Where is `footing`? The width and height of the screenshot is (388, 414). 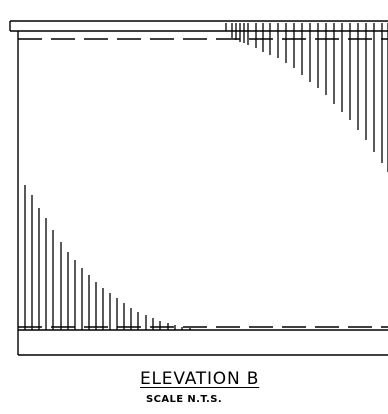 footing is located at coordinates (202, 343).